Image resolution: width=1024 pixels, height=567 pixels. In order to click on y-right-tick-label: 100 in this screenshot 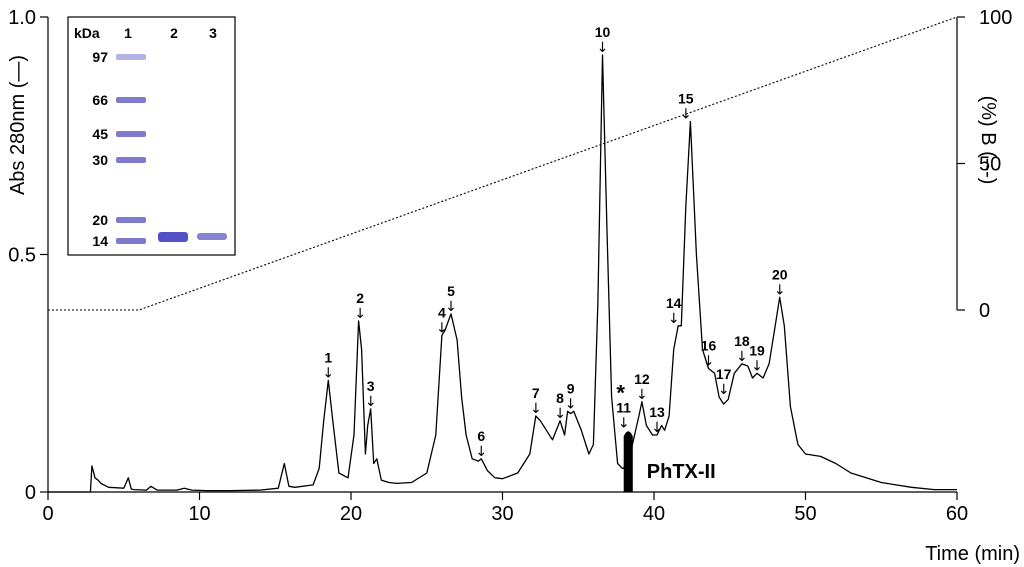, I will do `click(995, 18)`.